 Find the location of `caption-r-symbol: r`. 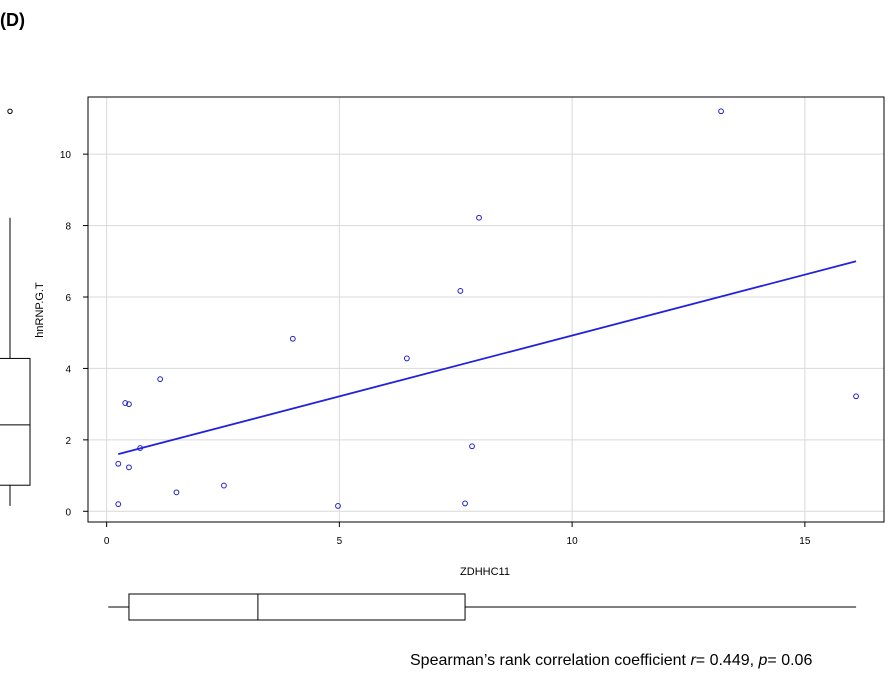

caption-r-symbol: r is located at coordinates (693, 660).